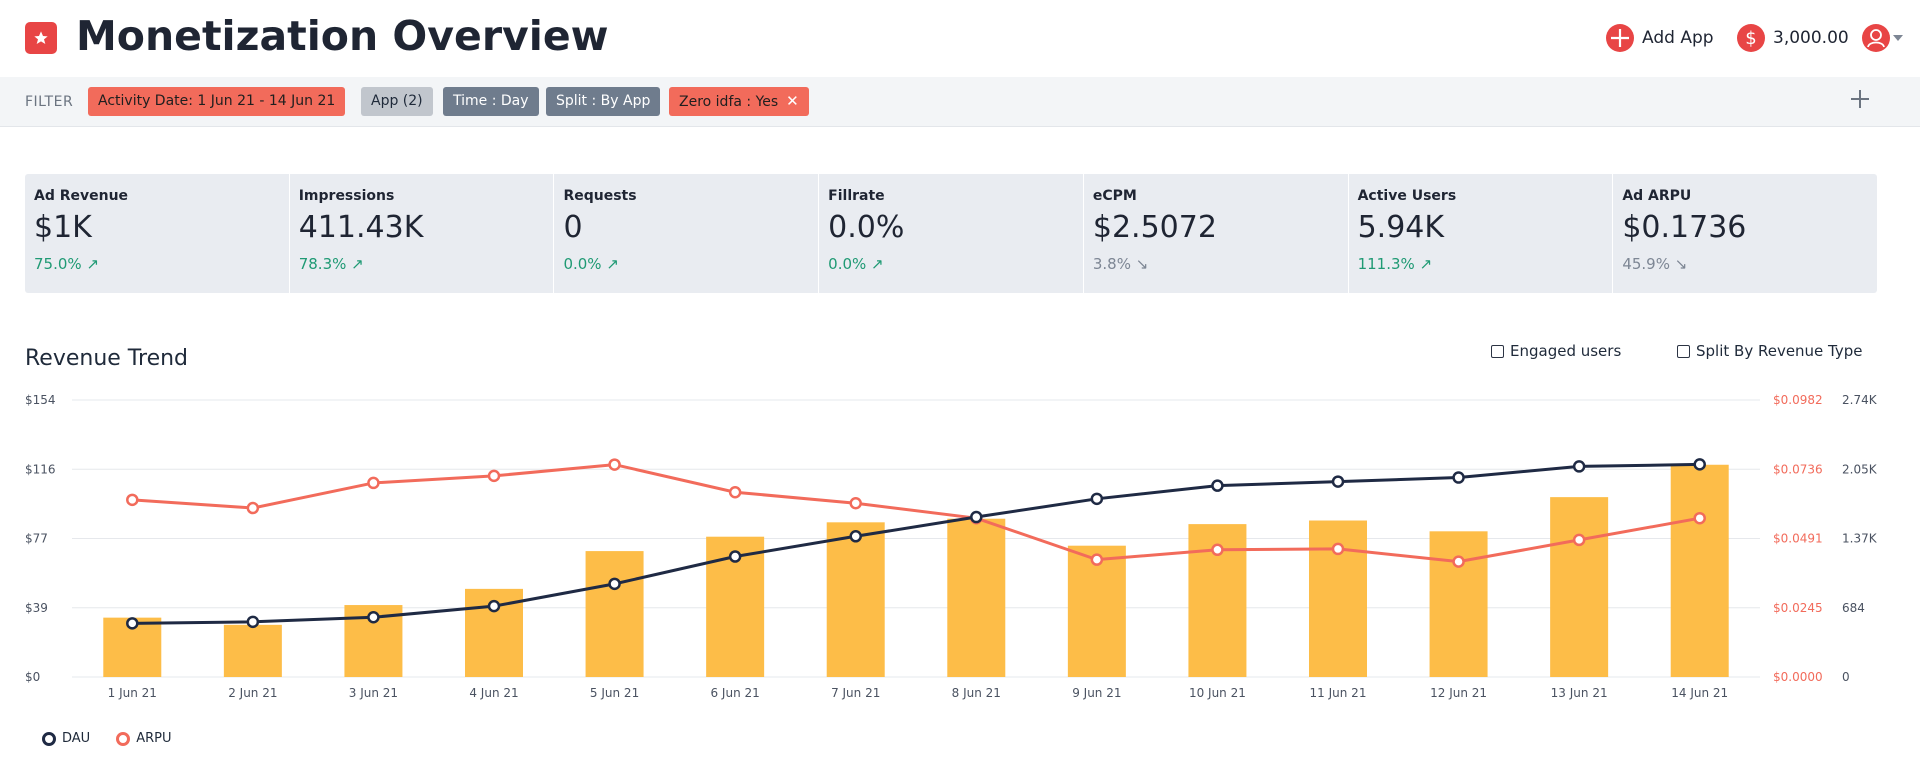  I want to click on kpi-value: 0, so click(573, 227).